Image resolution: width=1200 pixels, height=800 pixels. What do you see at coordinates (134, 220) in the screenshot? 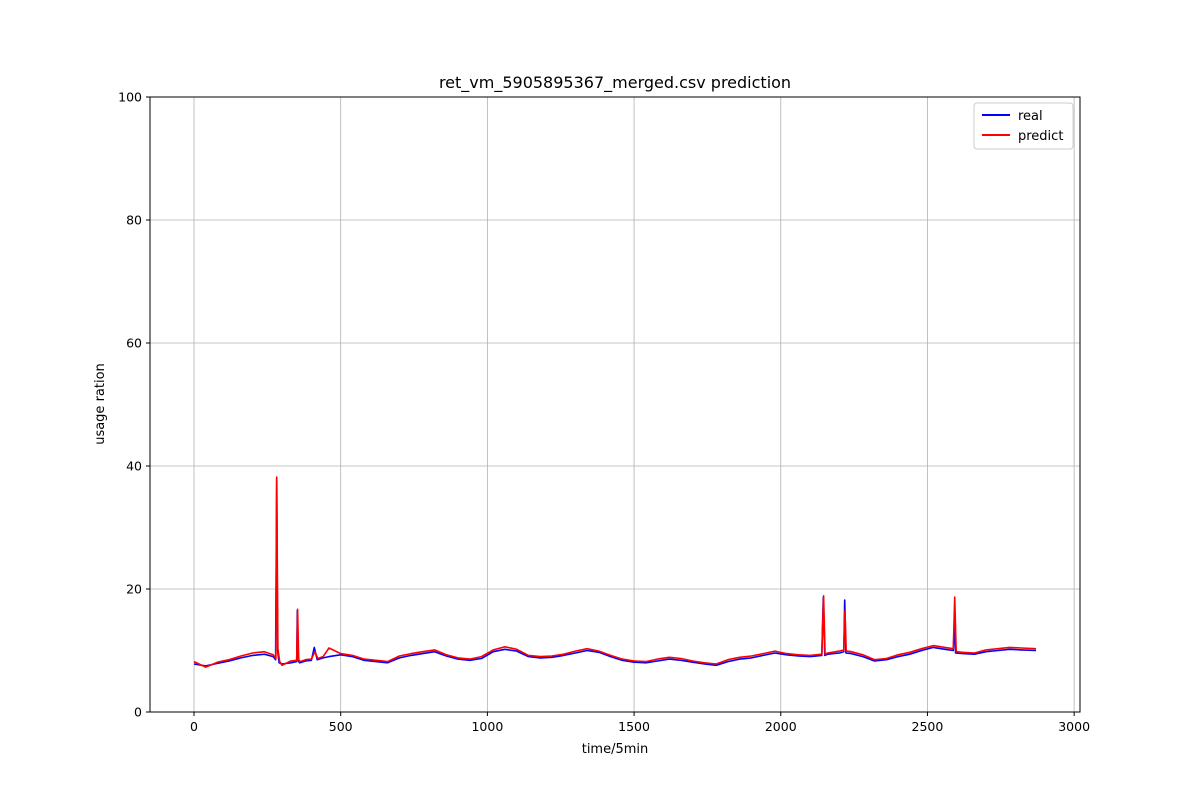
I see `y-tick-label-4: 80` at bounding box center [134, 220].